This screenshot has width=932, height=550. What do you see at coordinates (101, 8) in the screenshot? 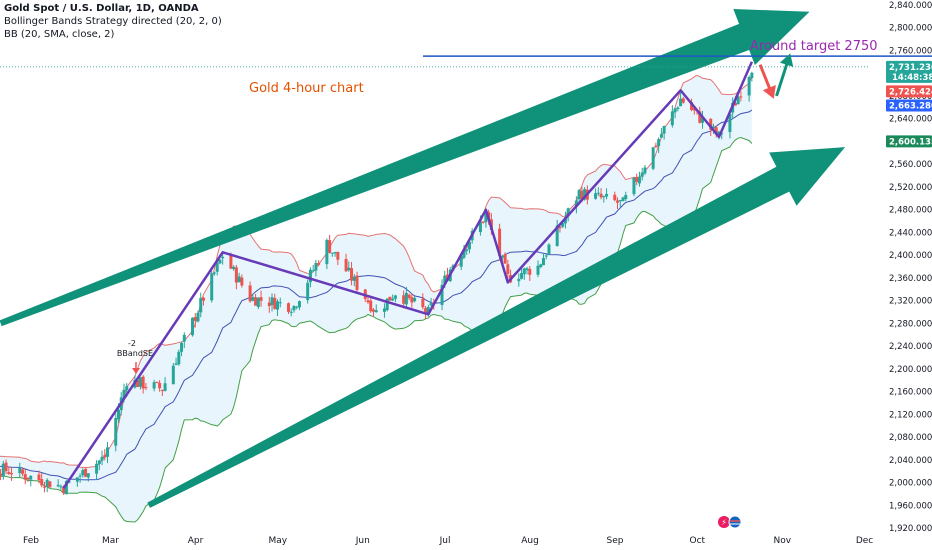
I see `legend-title: Gold Spot / U.S. Dollar, 1D, OANDA` at bounding box center [101, 8].